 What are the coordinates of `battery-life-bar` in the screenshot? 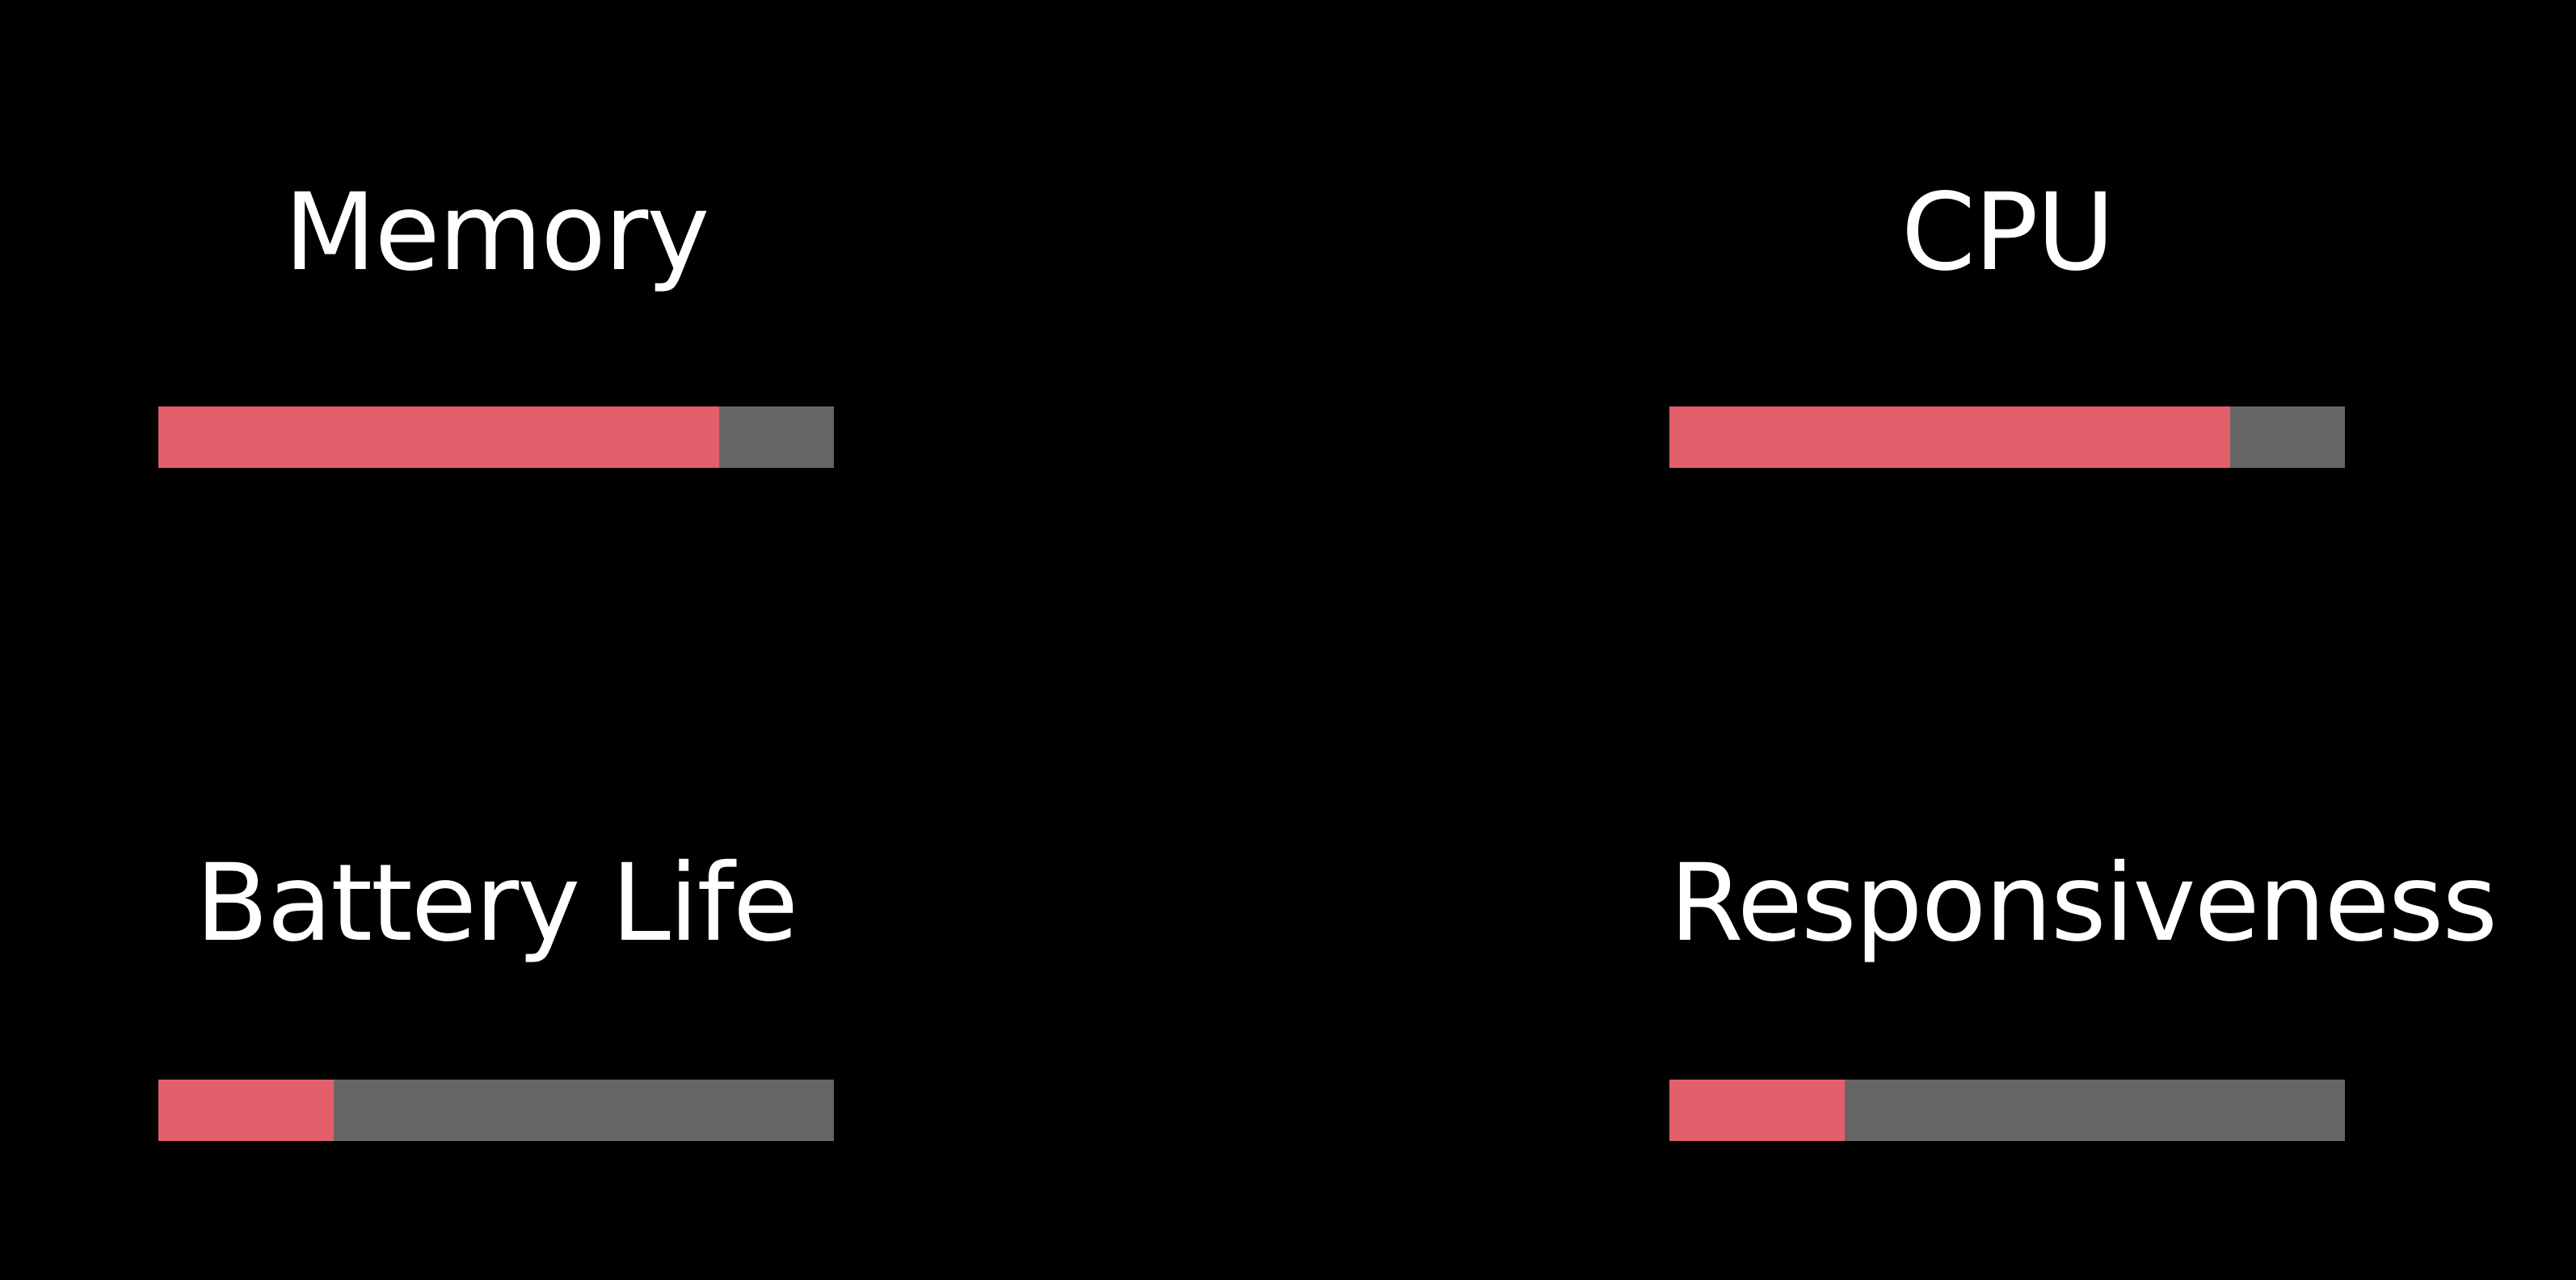 It's located at (496, 1110).